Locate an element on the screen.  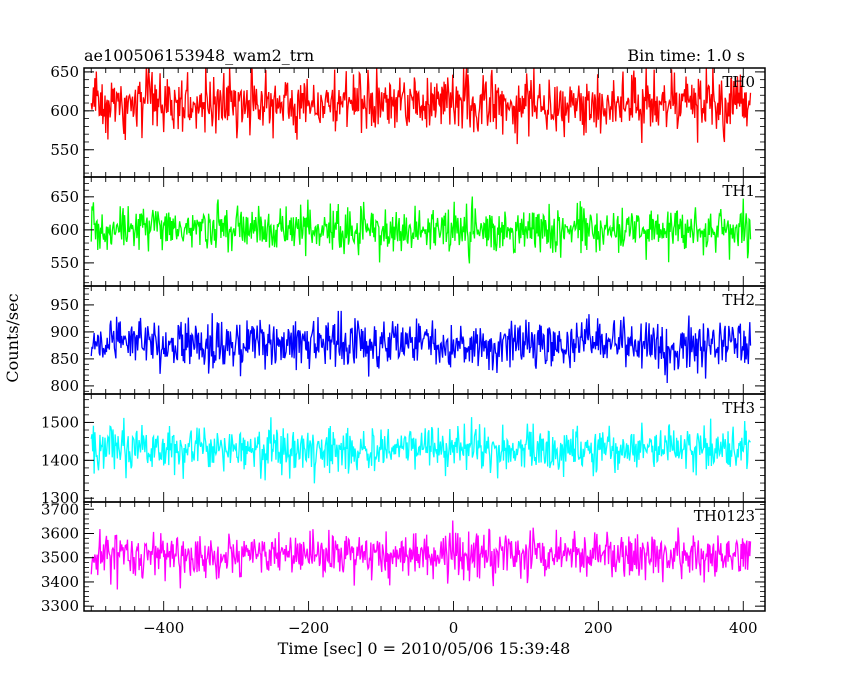
panel-th1-label: TH1 is located at coordinates (738, 191).